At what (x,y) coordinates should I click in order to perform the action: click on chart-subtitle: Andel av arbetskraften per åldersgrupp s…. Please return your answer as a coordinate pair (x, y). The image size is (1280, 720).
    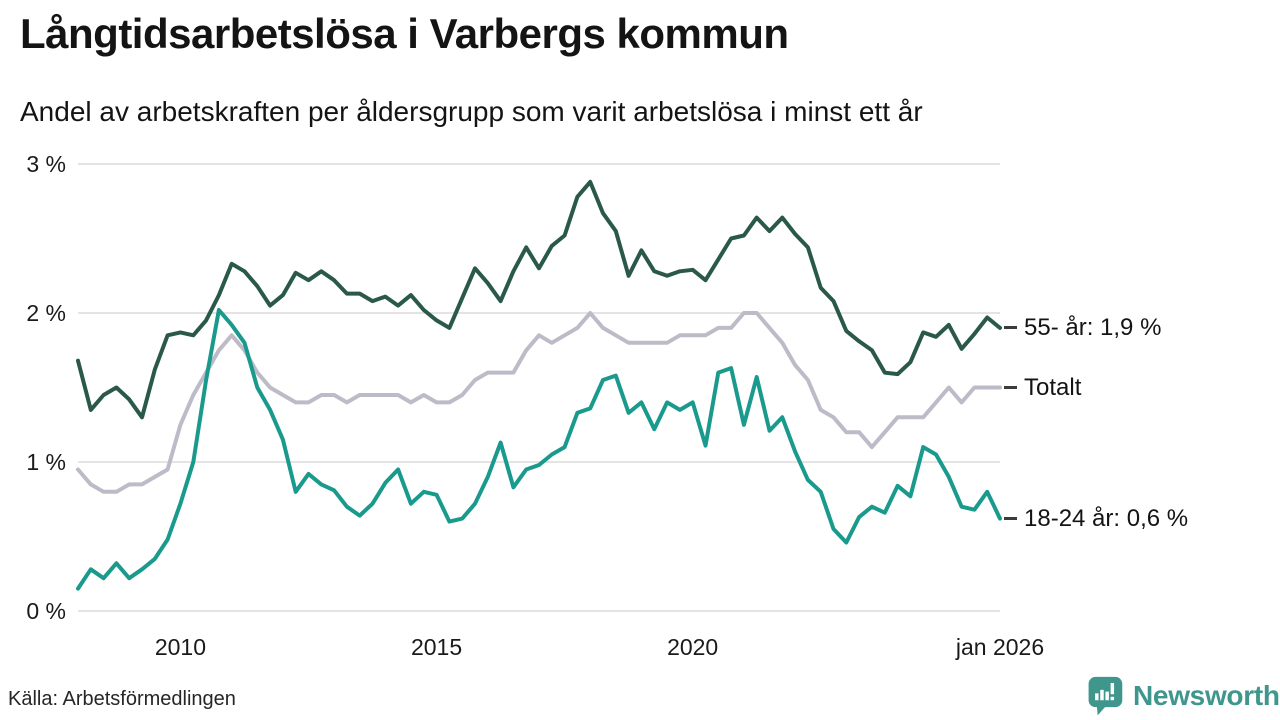
    Looking at the image, I should click on (471, 111).